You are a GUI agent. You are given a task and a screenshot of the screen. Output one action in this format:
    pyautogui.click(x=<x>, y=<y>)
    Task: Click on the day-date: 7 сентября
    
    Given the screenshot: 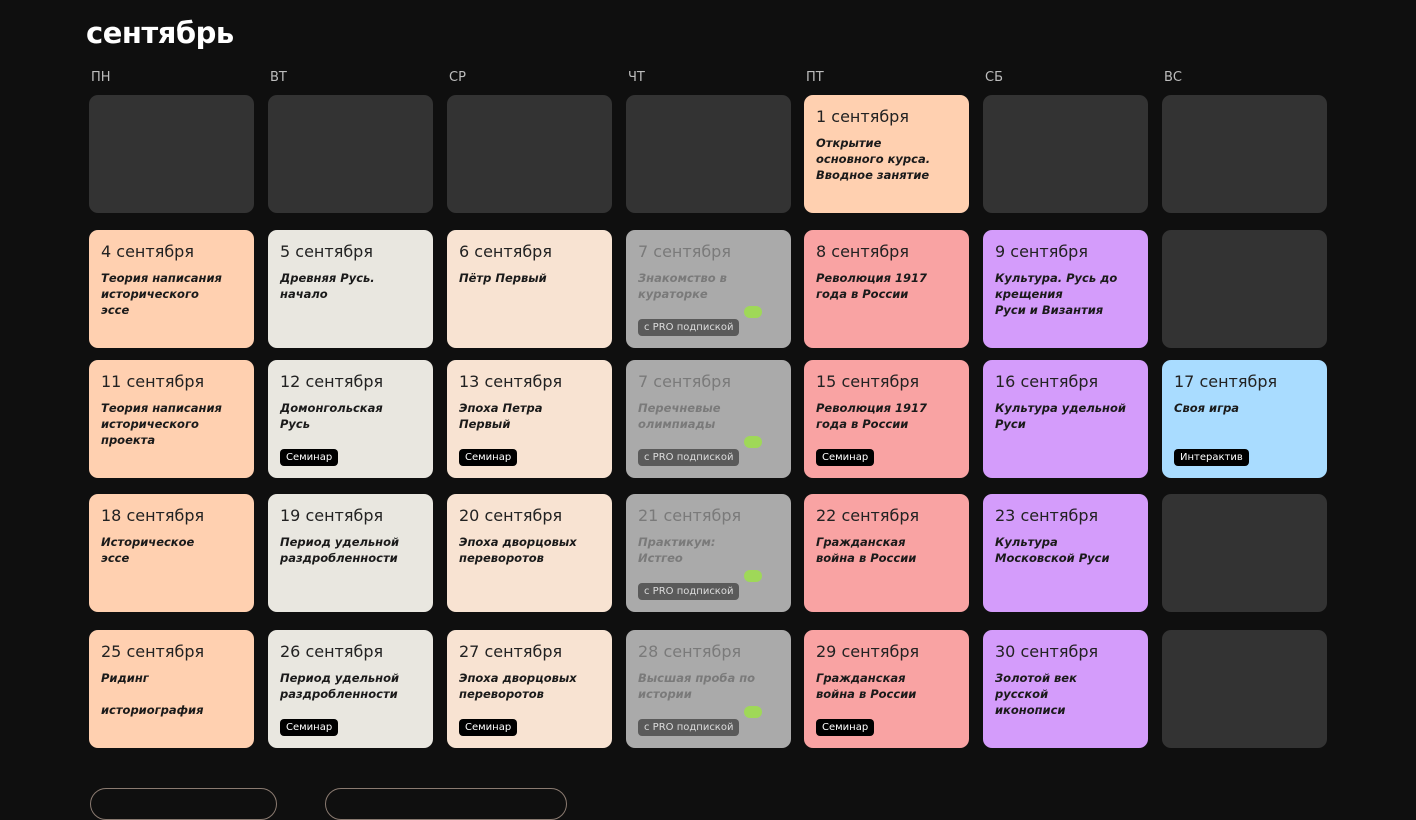 What is the action you would take?
    pyautogui.click(x=684, y=381)
    